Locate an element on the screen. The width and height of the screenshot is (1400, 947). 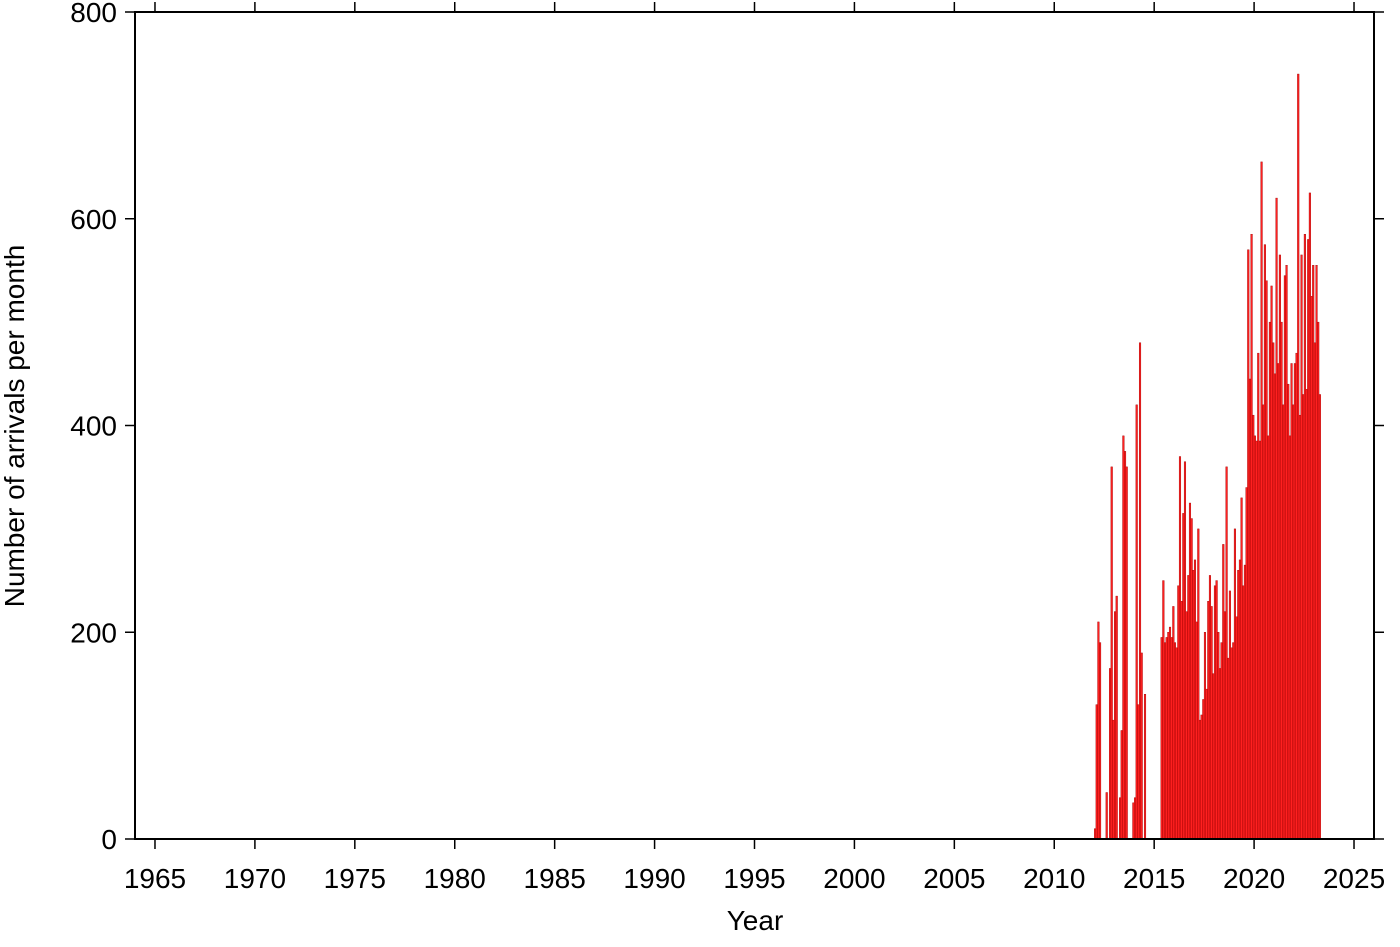
x-tick-label: 2025 is located at coordinates (1354, 878).